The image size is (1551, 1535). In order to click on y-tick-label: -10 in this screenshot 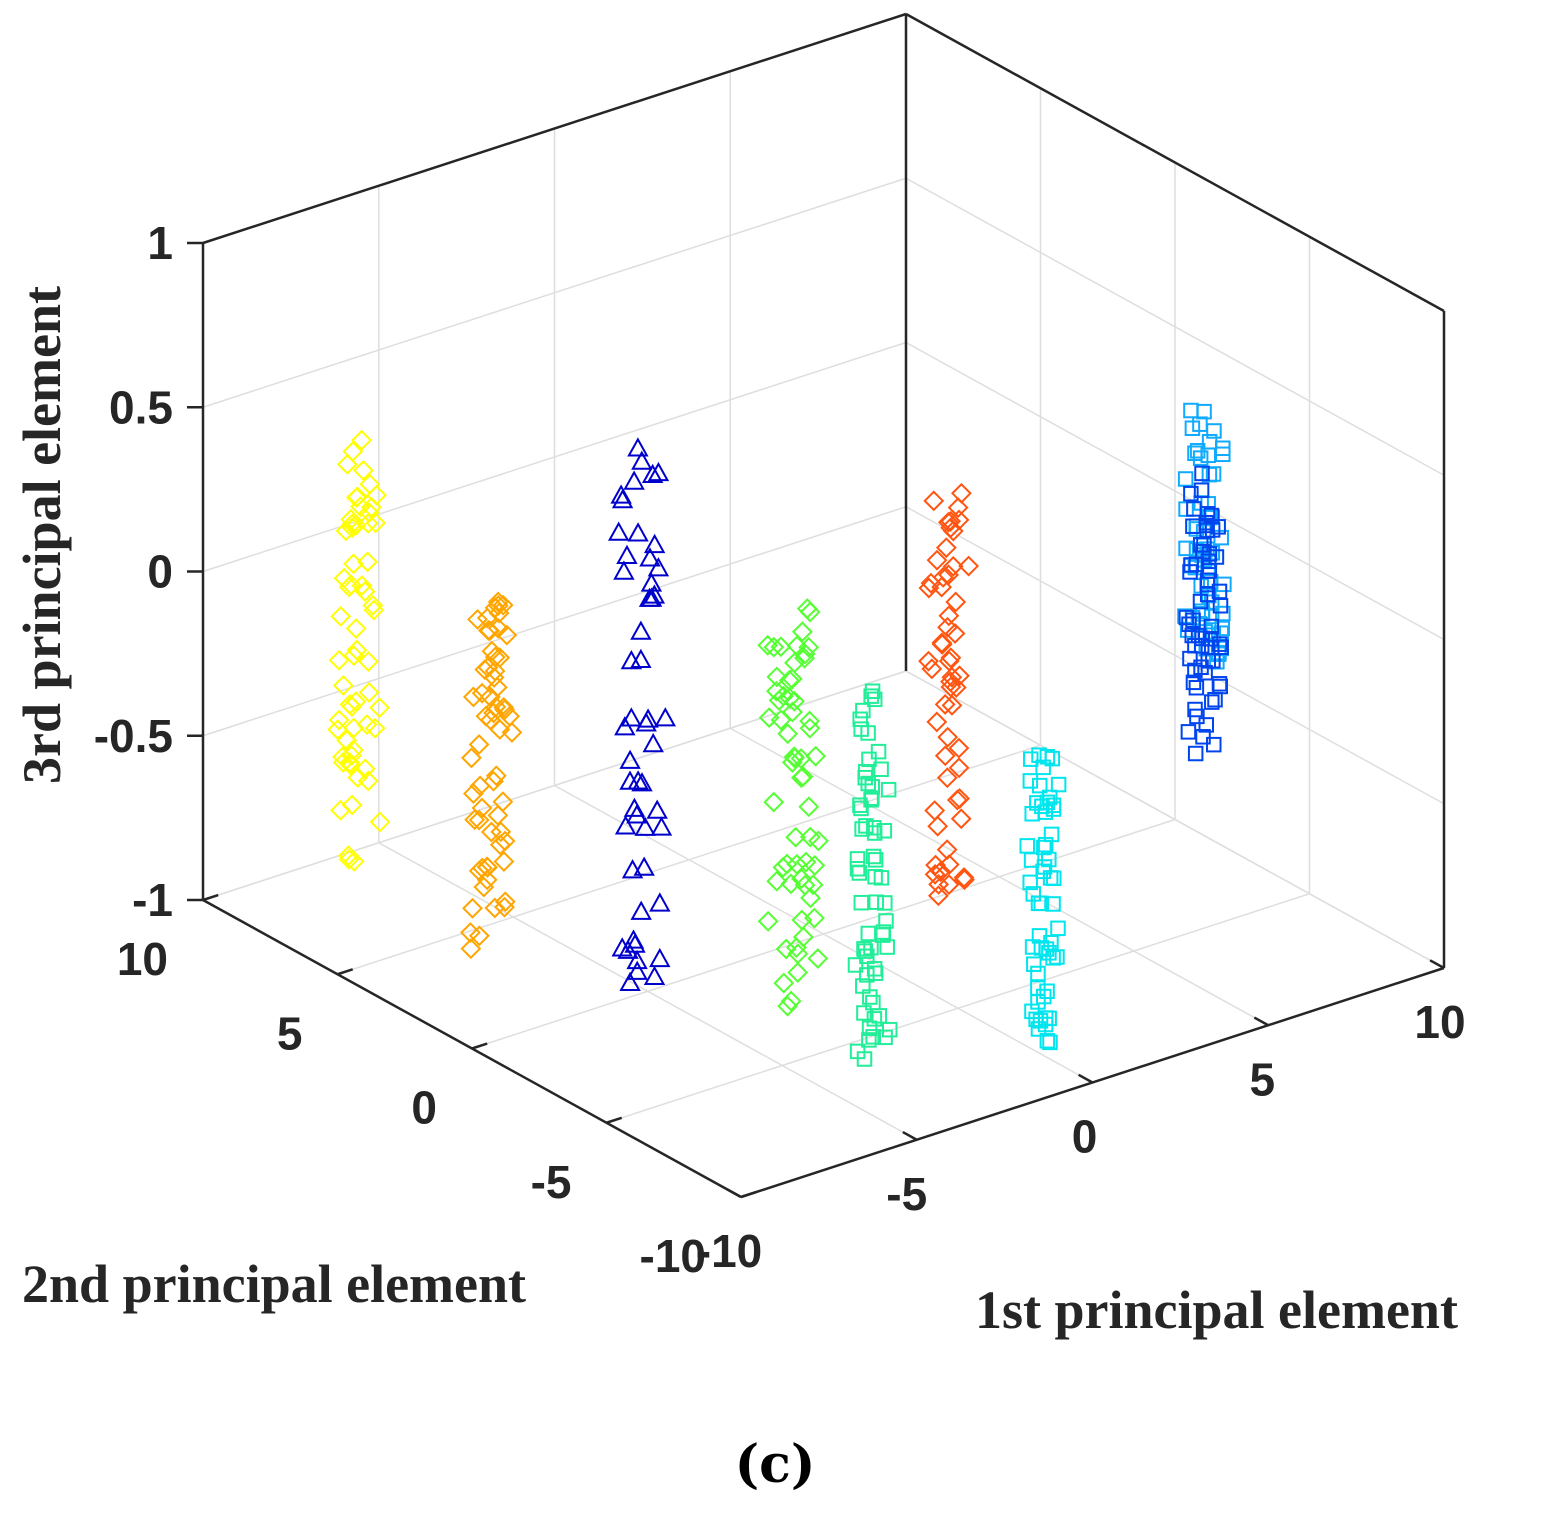, I will do `click(673, 1256)`.